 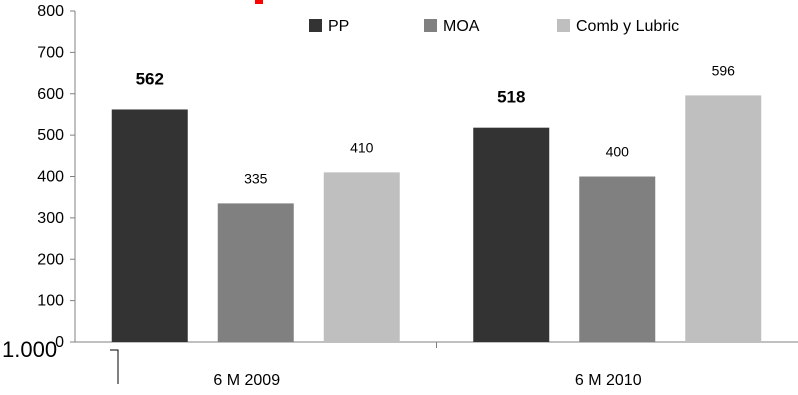 What do you see at coordinates (256, 178) in the screenshot?
I see `data-label-moa-6-m-2009: 335` at bounding box center [256, 178].